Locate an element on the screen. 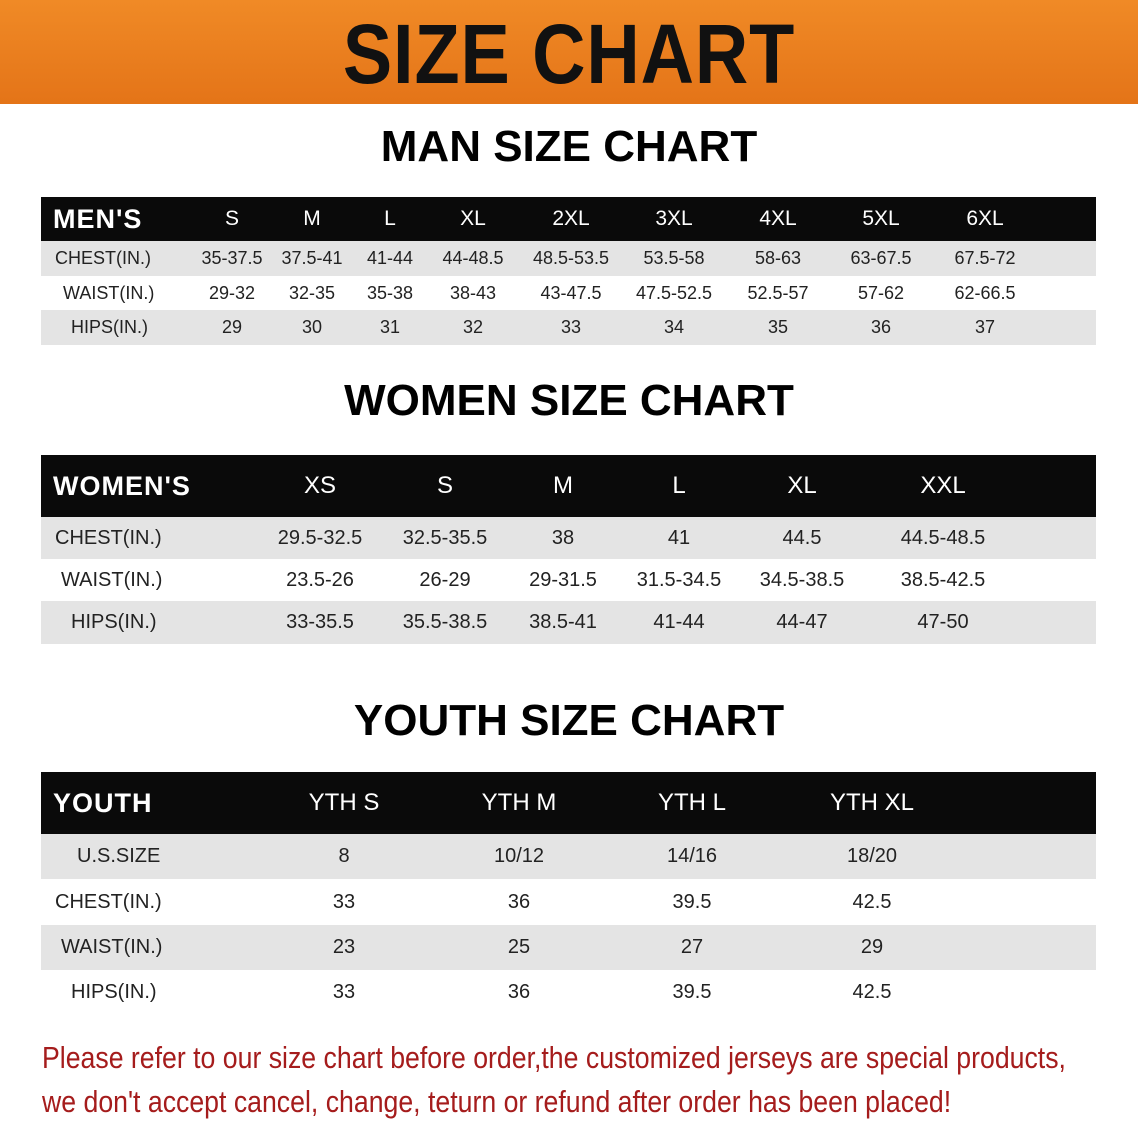 The image size is (1138, 1132). table-row: U.S.SIZE 8 10/12 14/16 18/20 is located at coordinates (568, 856).